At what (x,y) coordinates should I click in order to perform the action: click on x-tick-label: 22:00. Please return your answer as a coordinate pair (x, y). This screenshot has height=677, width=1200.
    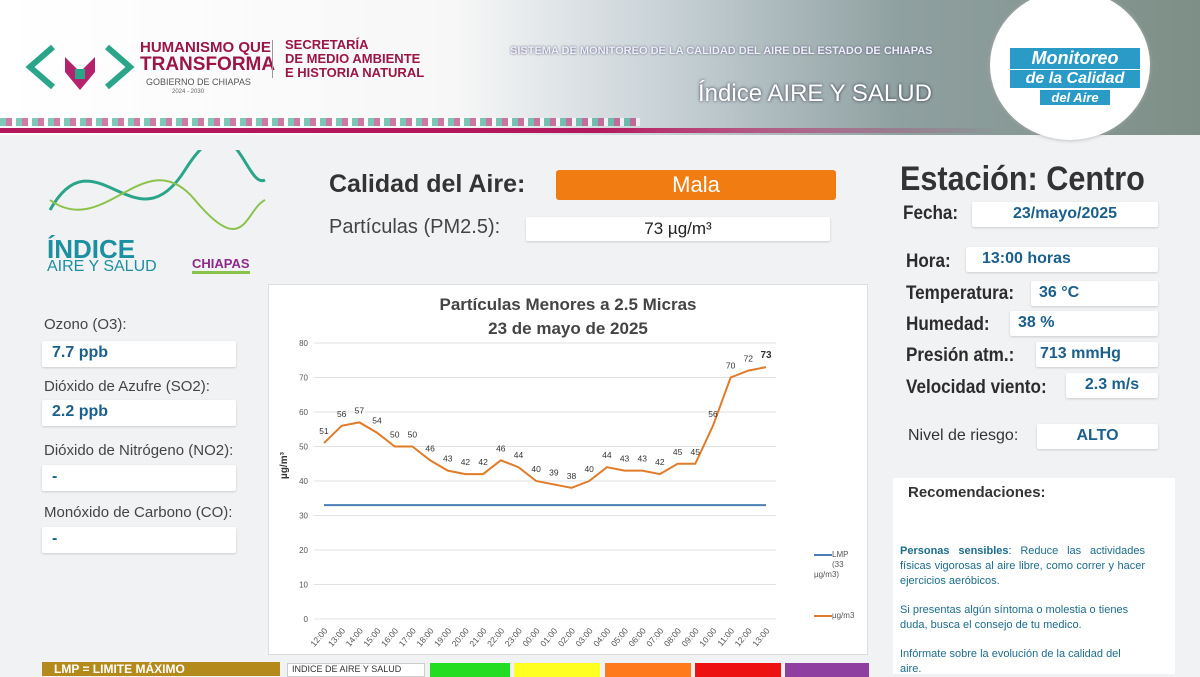
    Looking at the image, I should click on (496, 637).